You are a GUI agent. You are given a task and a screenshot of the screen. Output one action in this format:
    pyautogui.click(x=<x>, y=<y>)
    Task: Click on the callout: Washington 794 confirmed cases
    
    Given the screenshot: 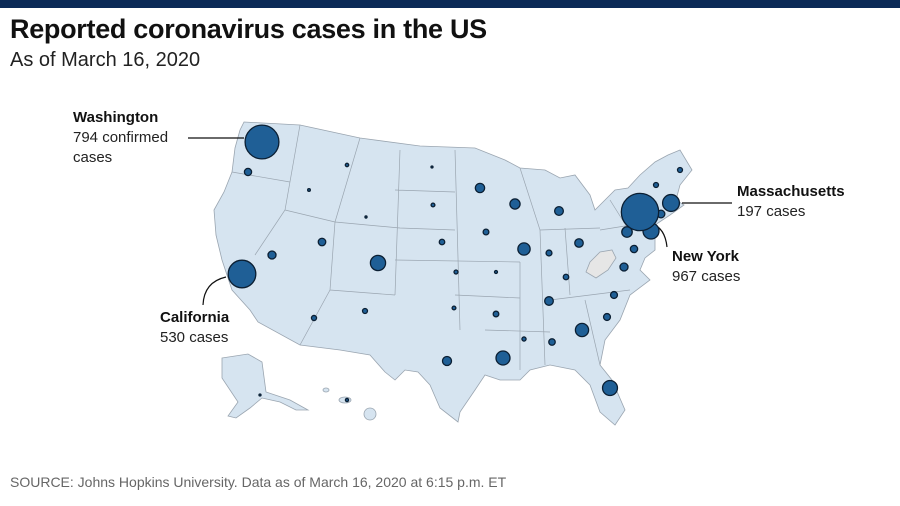 What is the action you would take?
    pyautogui.click(x=133, y=138)
    